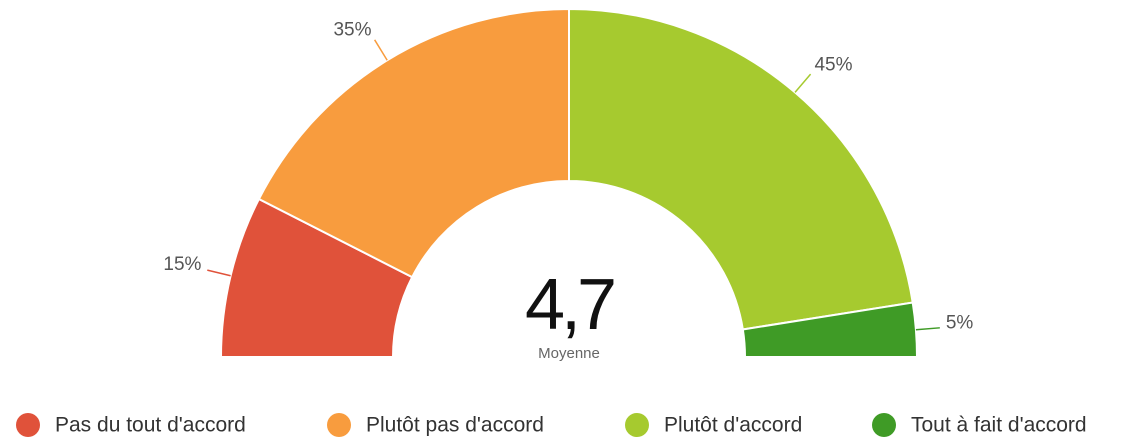 The image size is (1124, 440). I want to click on legend-label: Plutôt d'accord, so click(733, 425).